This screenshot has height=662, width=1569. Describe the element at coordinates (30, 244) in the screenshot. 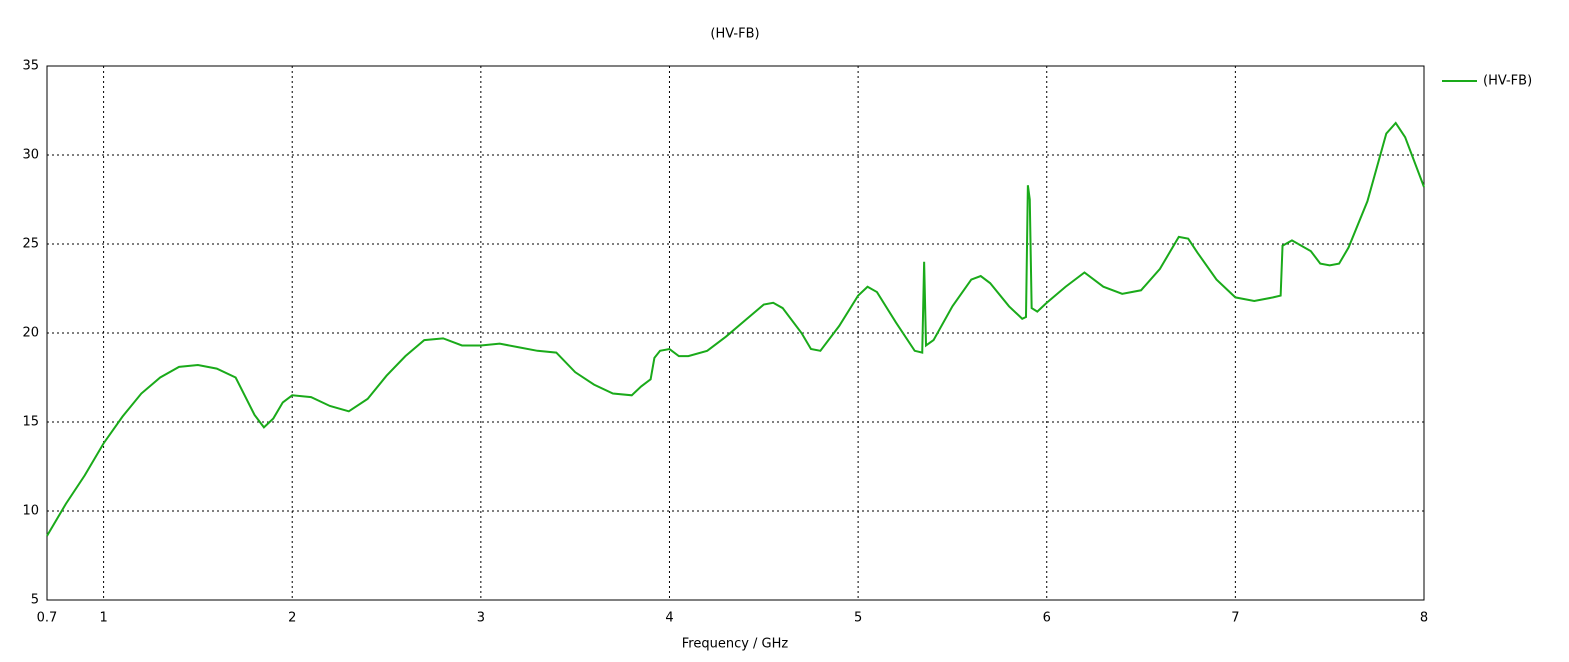

I see `y-tick-label: 25` at that location.